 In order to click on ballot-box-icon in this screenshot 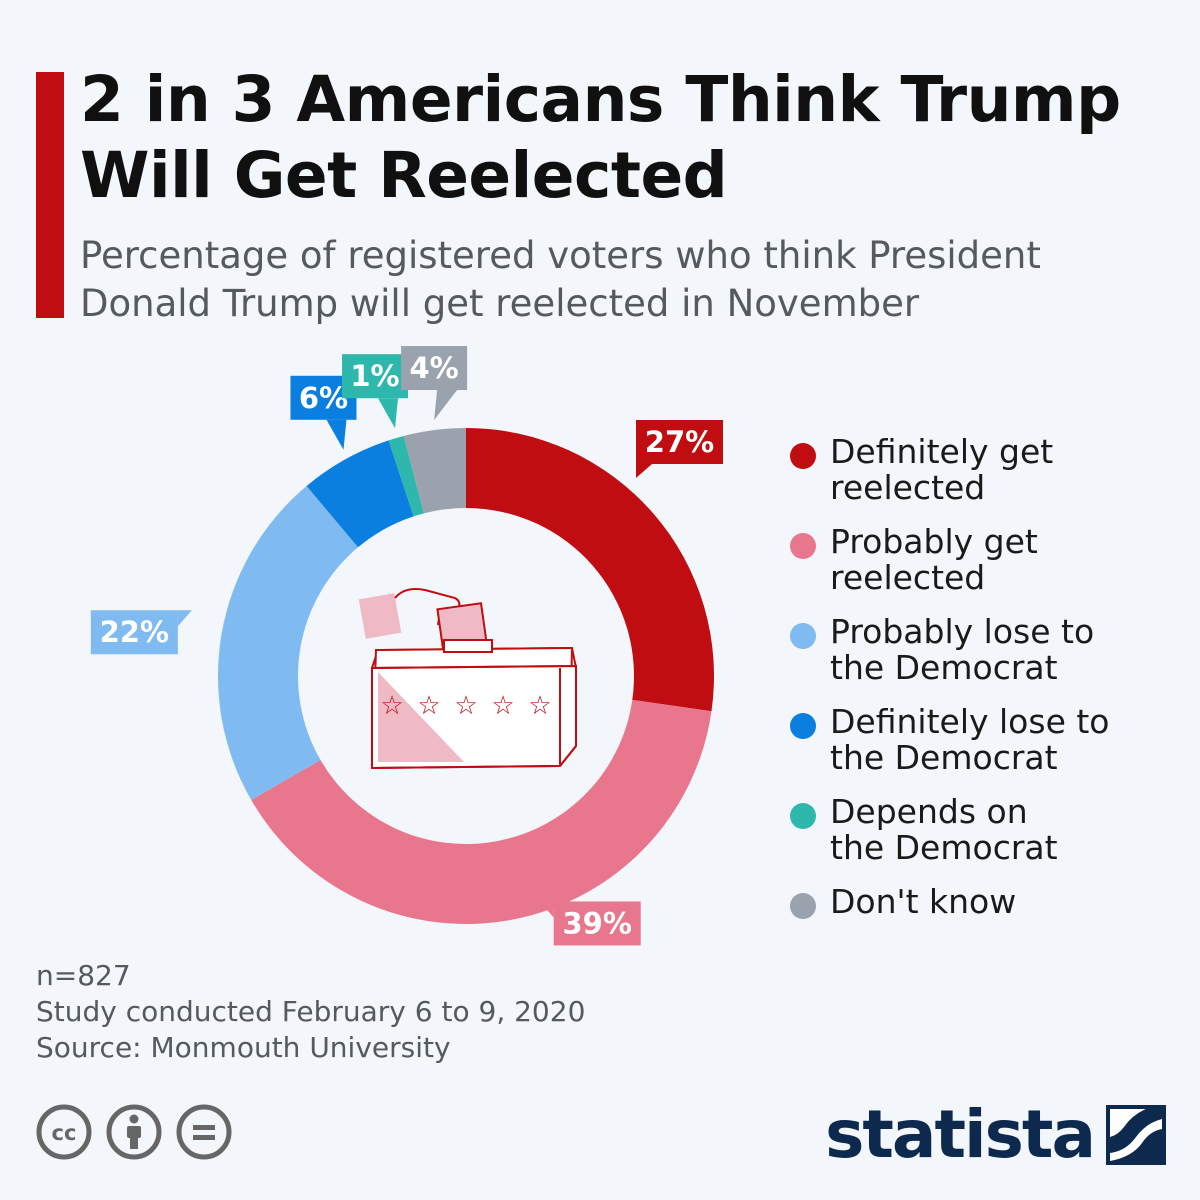, I will do `click(467, 679)`.